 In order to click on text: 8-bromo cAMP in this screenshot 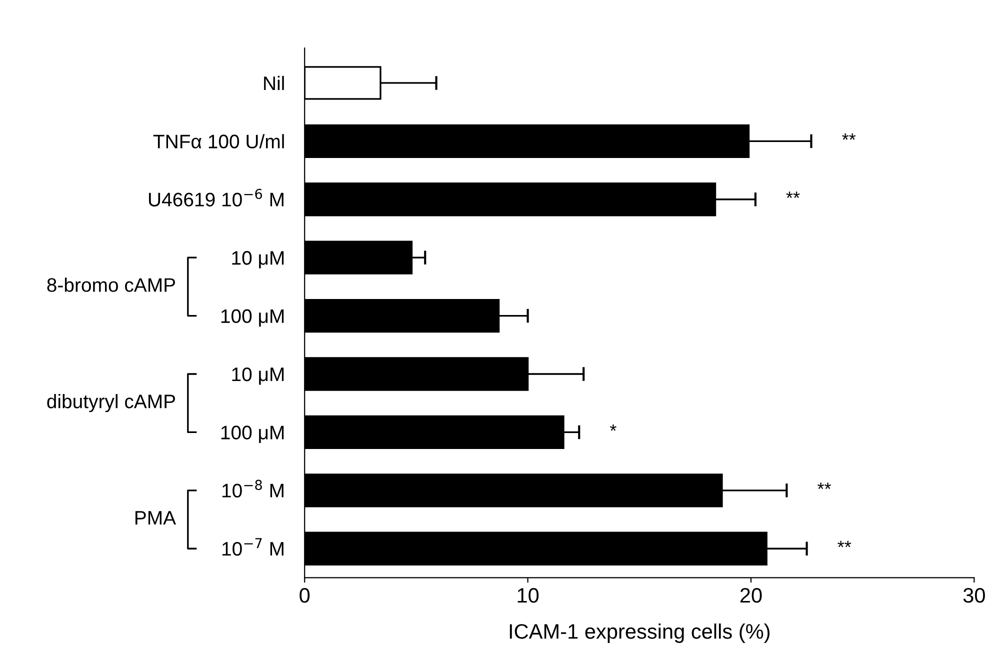, I will do `click(111, 285)`.